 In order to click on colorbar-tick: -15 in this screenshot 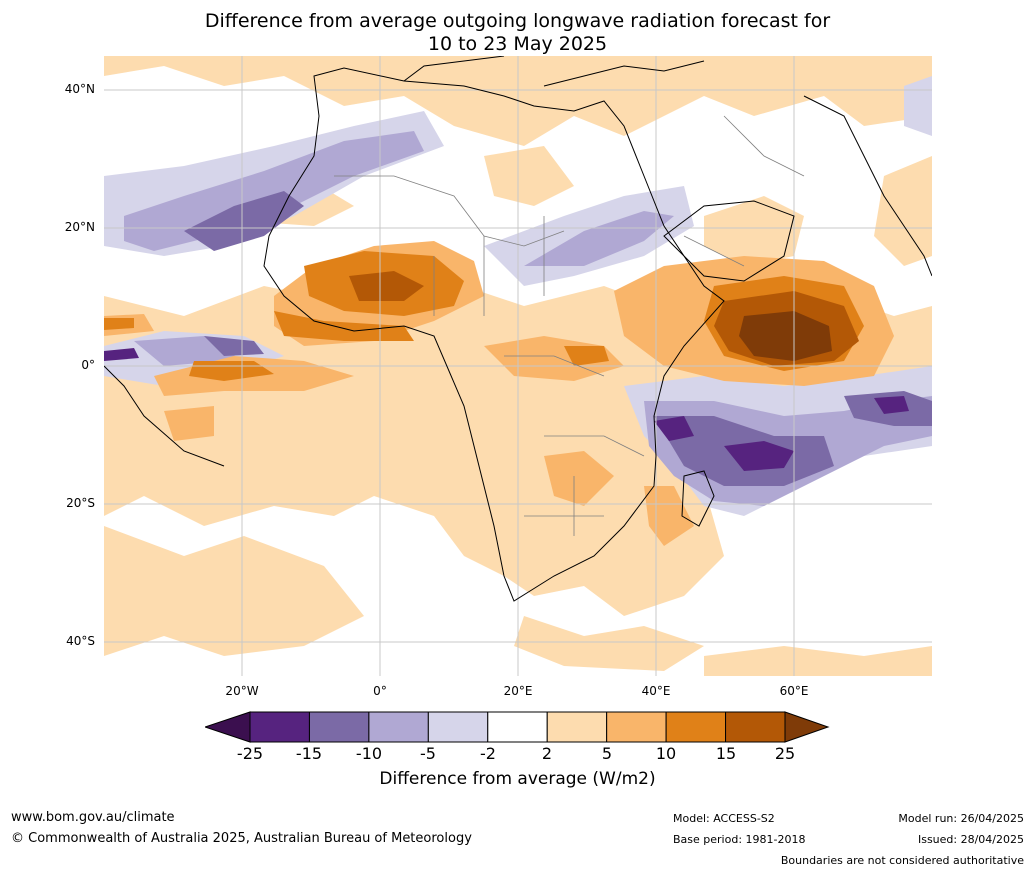, I will do `click(309, 753)`.